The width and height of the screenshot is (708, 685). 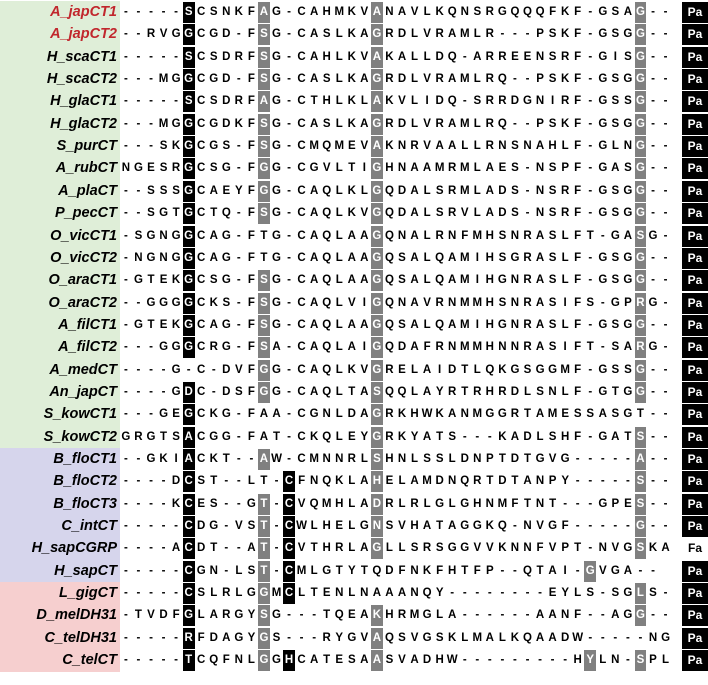 What do you see at coordinates (176, 414) in the screenshot?
I see `residue-cell: E` at bounding box center [176, 414].